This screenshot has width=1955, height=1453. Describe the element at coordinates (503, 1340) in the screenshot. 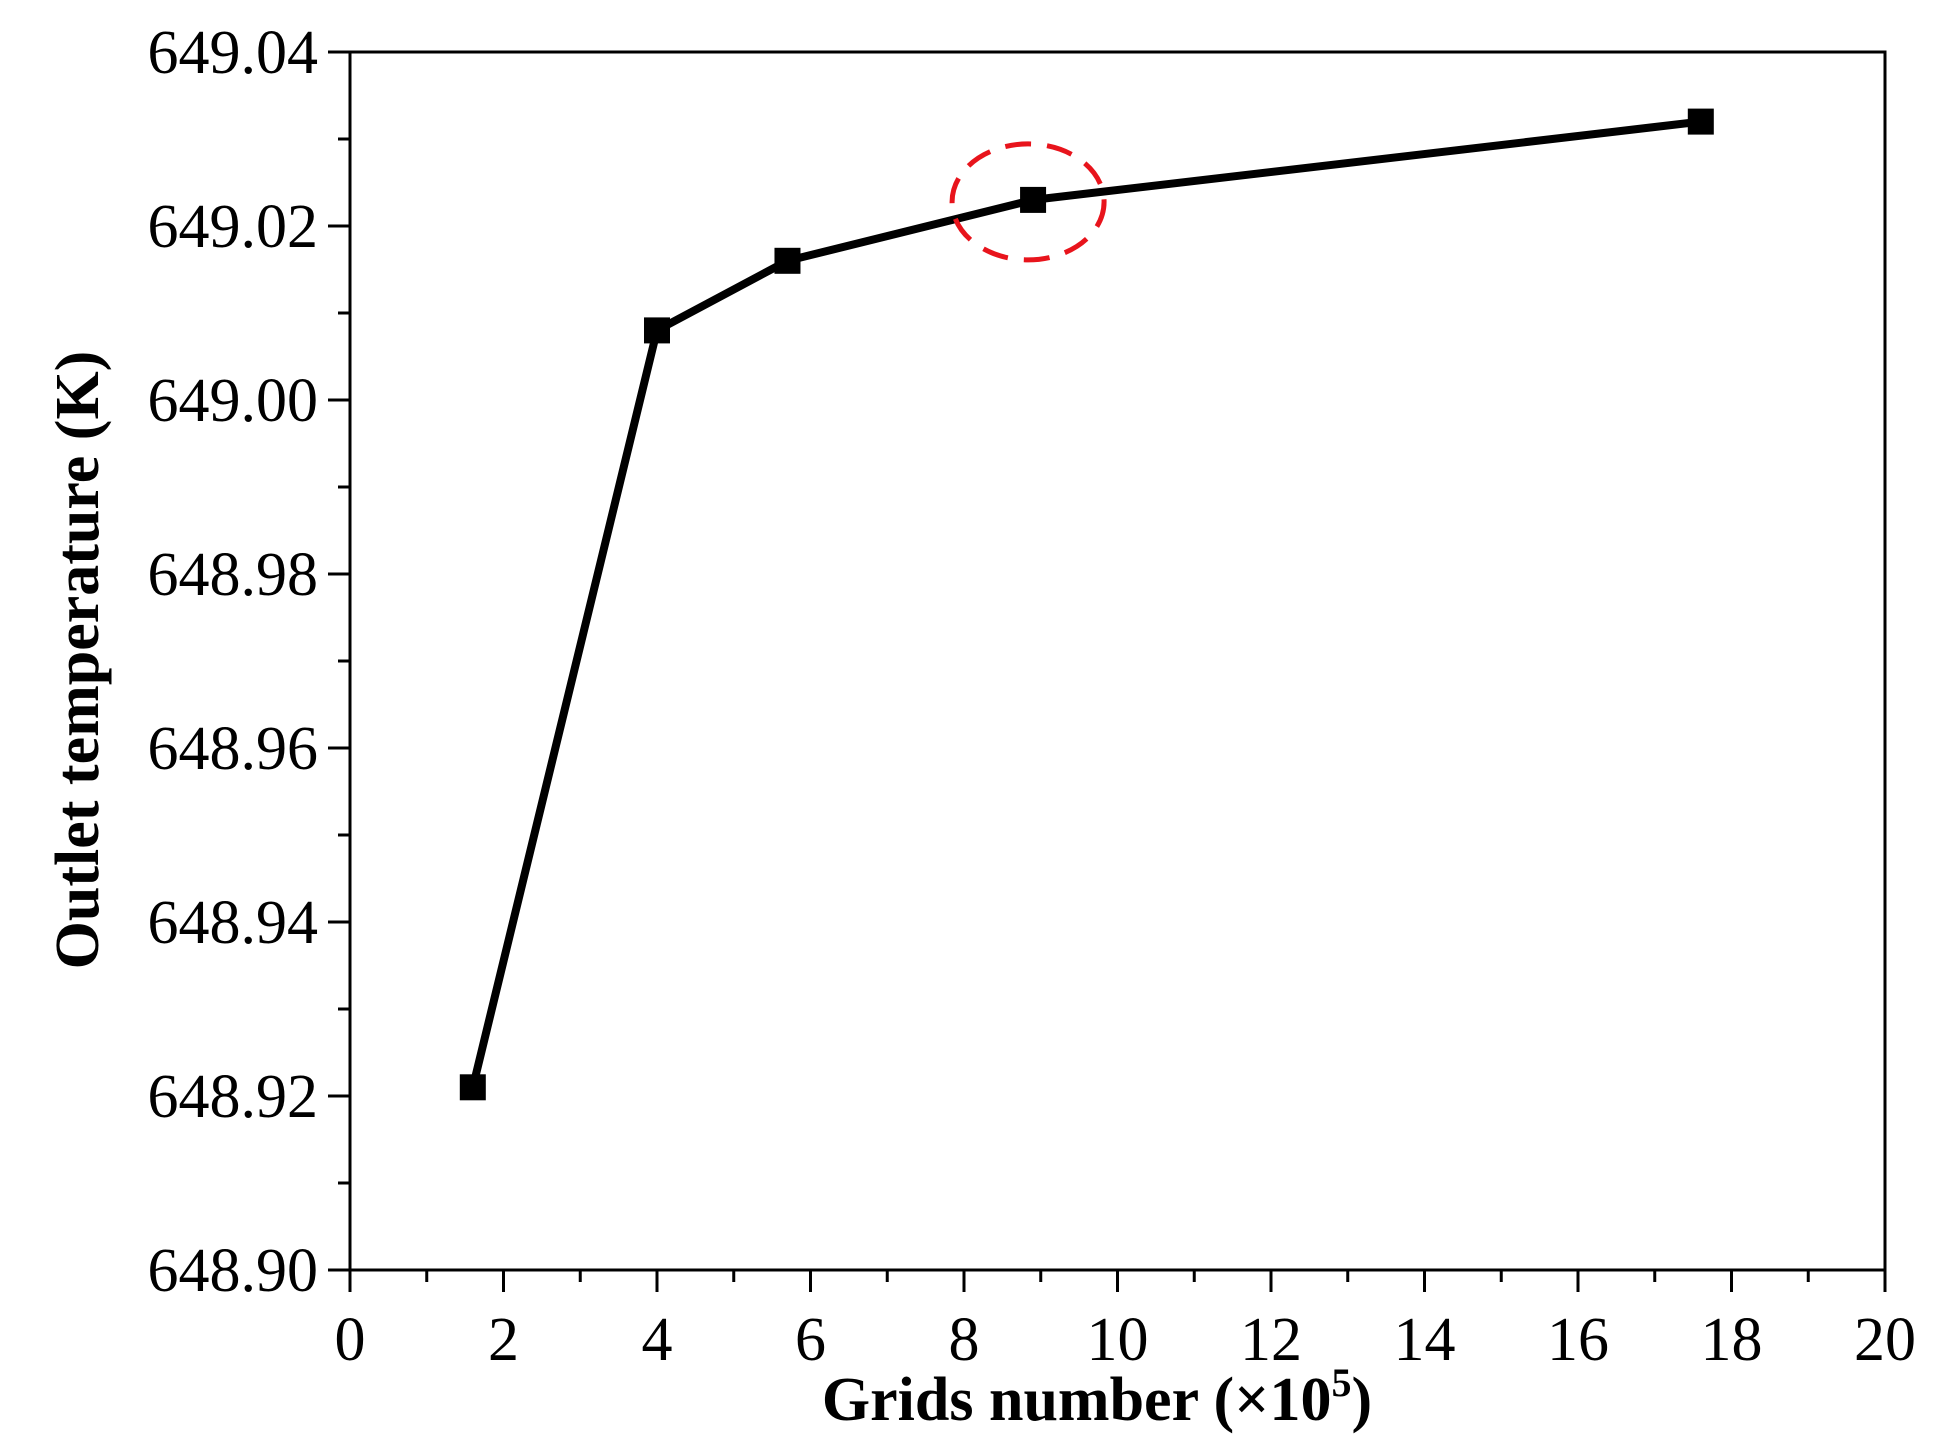

I see `x-tick-label: 2` at that location.